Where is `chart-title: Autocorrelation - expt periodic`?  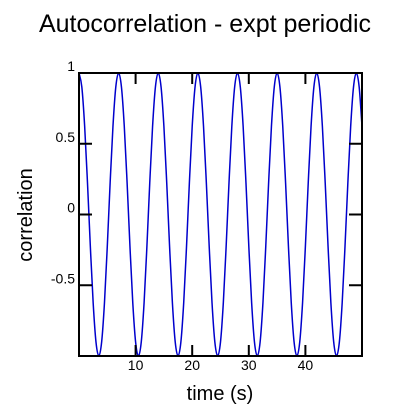
chart-title: Autocorrelation - expt periodic is located at coordinates (205, 24).